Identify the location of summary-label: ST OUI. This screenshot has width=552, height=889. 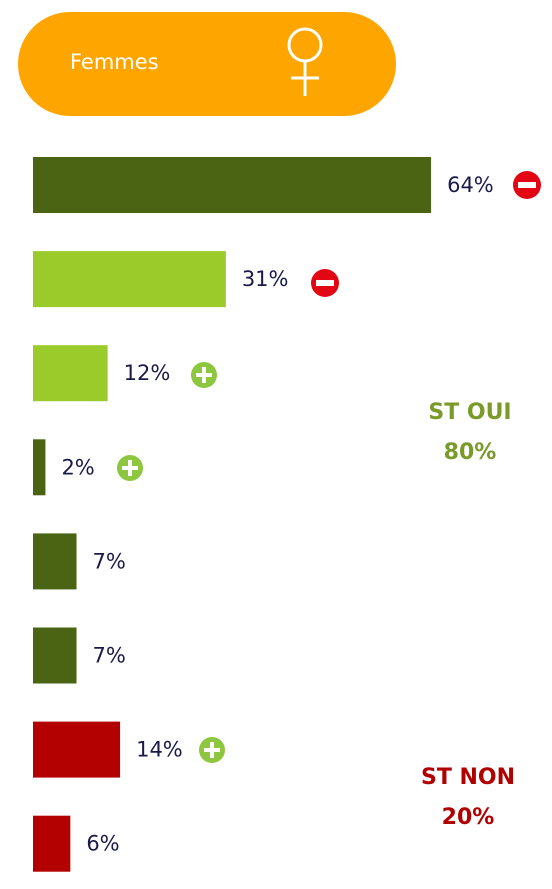
(469, 412).